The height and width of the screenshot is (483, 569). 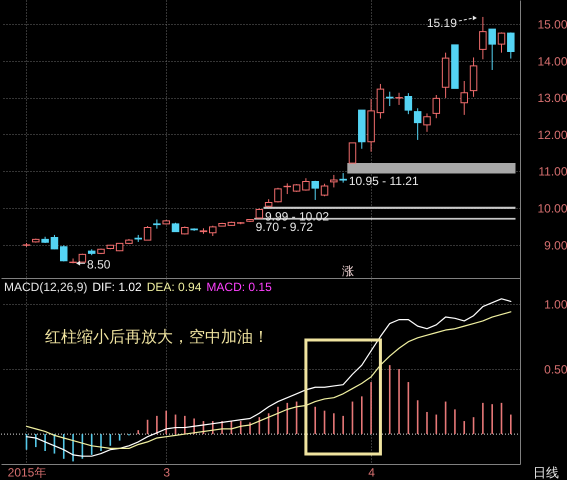 What do you see at coordinates (348, 271) in the screenshot?
I see `annotation: 涨` at bounding box center [348, 271].